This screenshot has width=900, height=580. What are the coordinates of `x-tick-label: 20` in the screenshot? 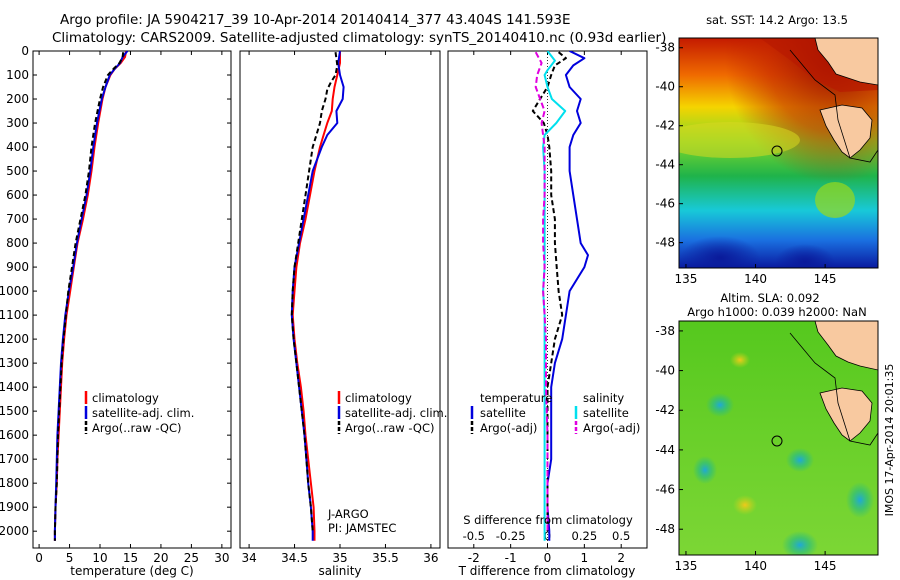 It's located at (160, 558).